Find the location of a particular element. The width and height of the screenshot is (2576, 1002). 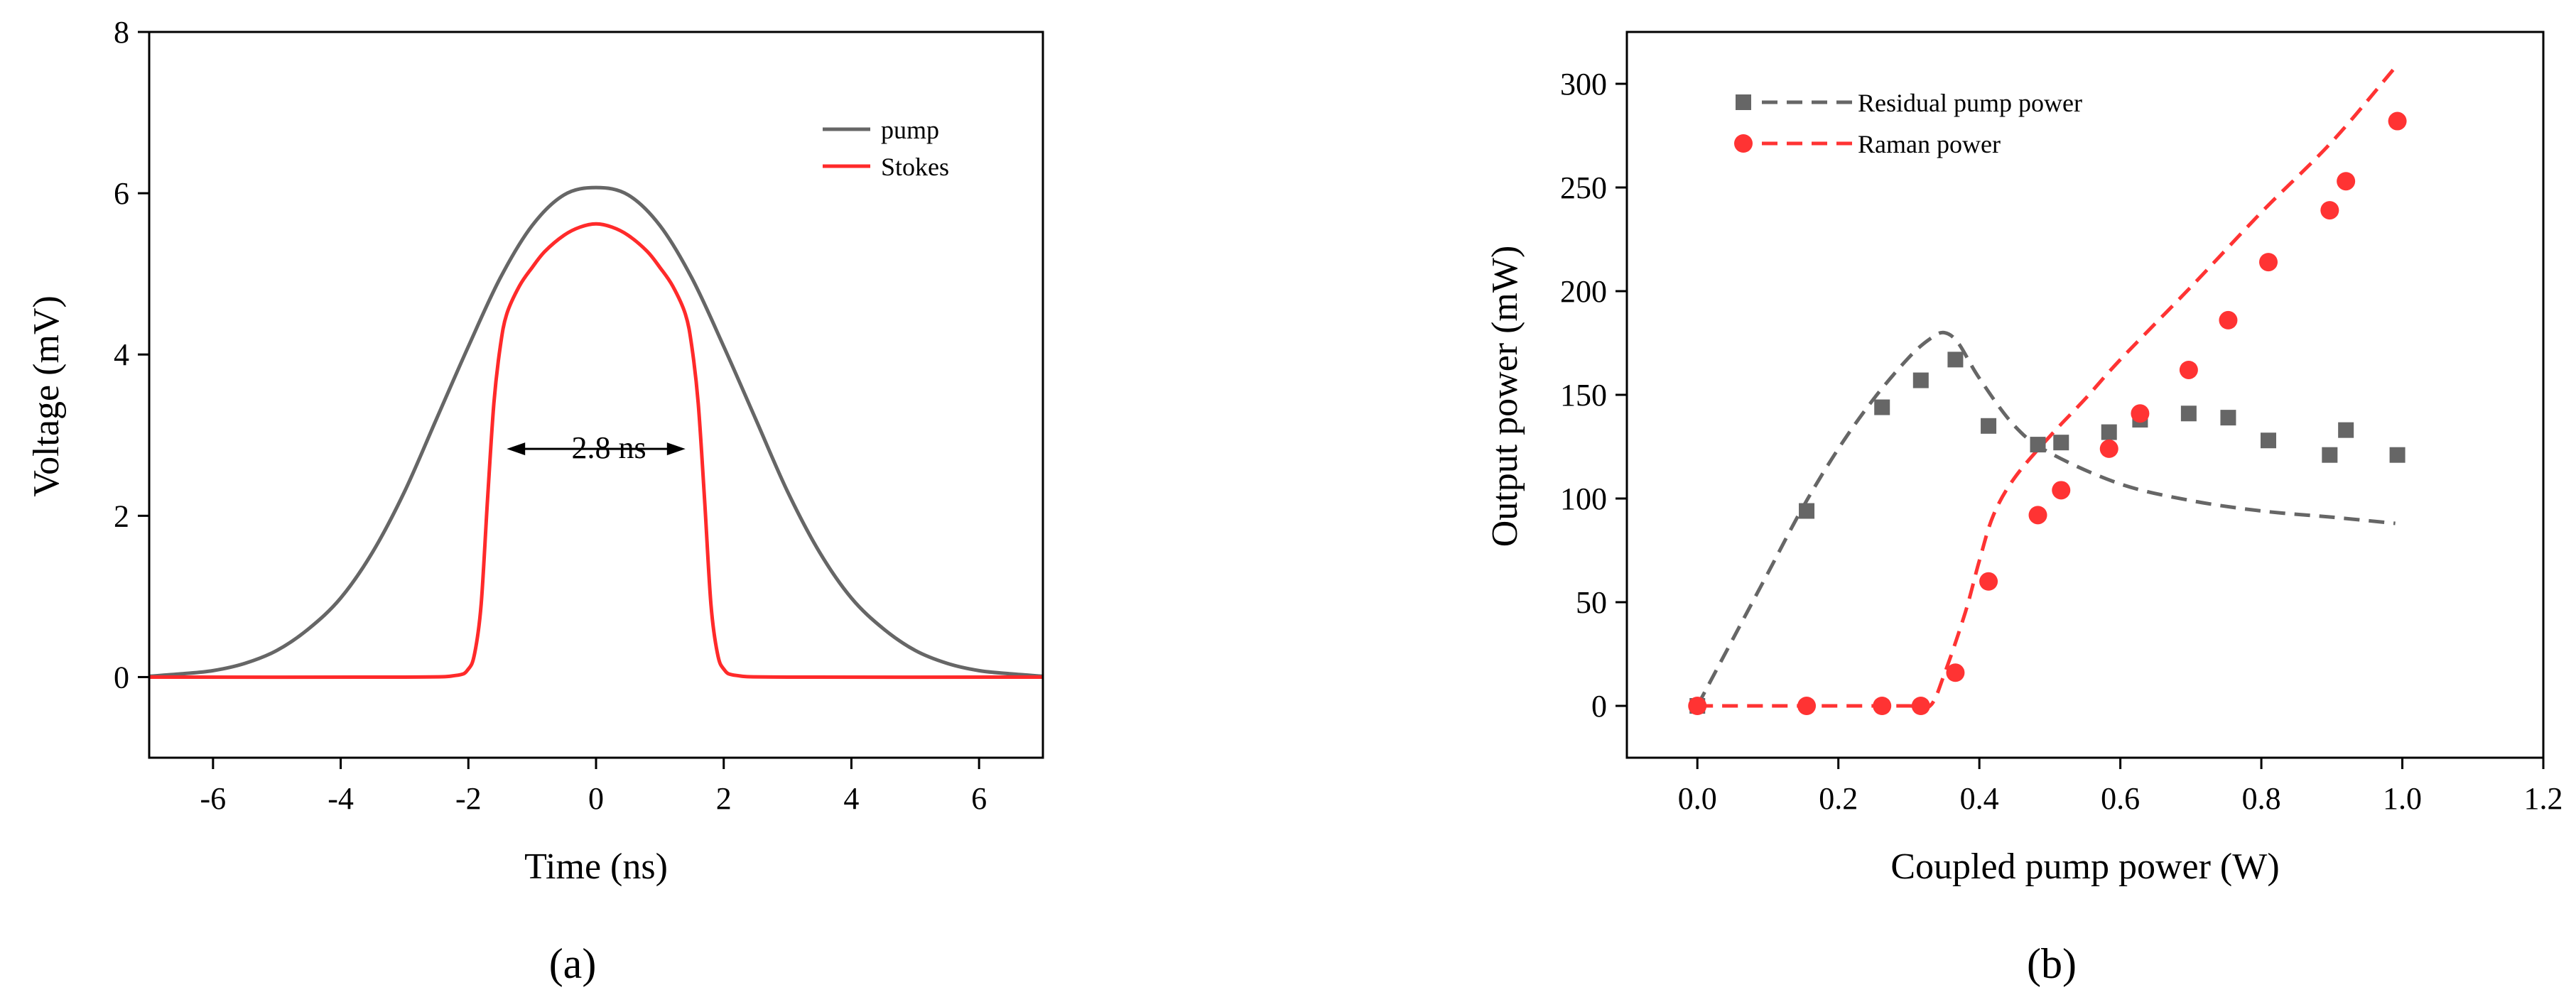

fwhm-arrowhead-left is located at coordinates (516, 449).